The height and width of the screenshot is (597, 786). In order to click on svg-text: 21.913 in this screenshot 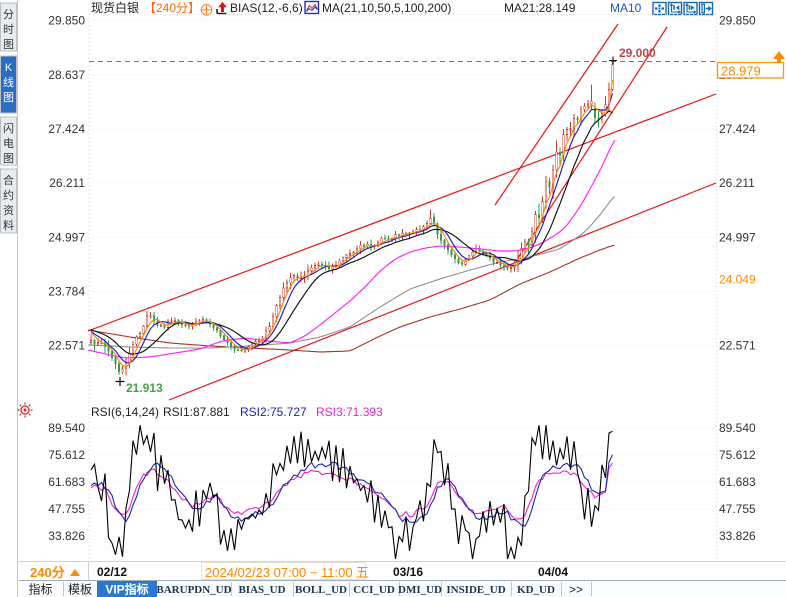, I will do `click(144, 388)`.